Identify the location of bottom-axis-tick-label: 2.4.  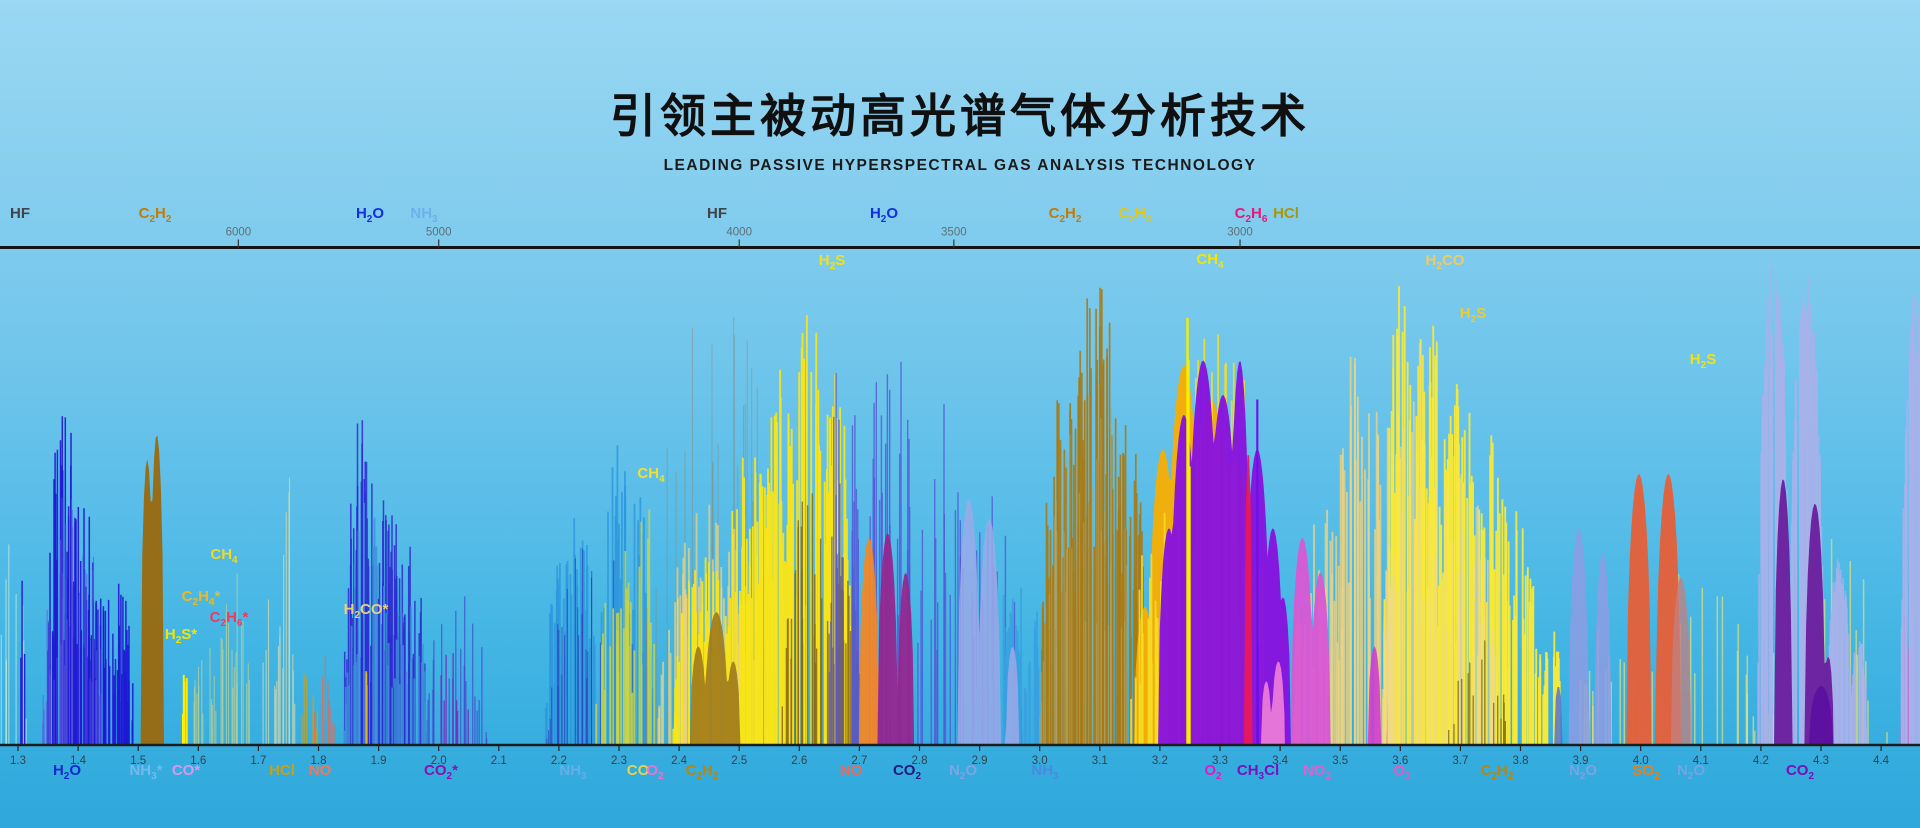
(679, 761).